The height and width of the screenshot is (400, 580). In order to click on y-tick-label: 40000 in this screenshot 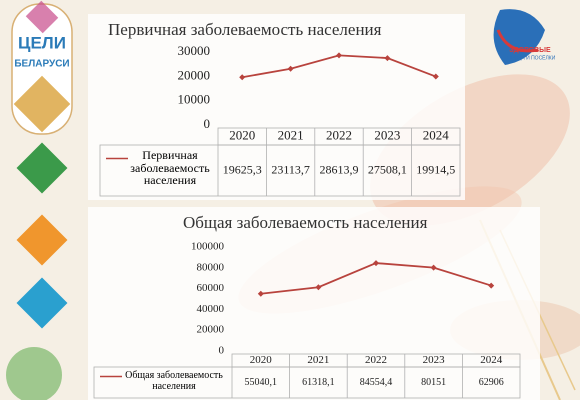, I will do `click(211, 309)`.